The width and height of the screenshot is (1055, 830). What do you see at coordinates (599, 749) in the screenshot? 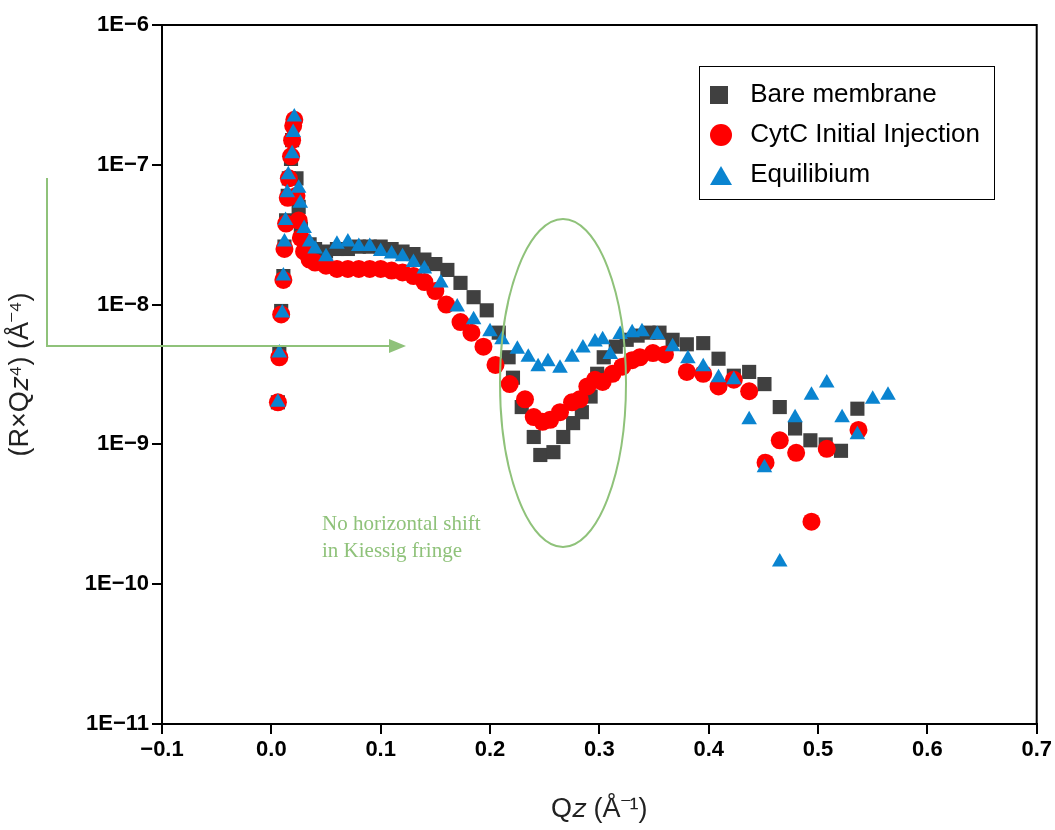
I see `x-tick-label: 0.3` at bounding box center [599, 749].